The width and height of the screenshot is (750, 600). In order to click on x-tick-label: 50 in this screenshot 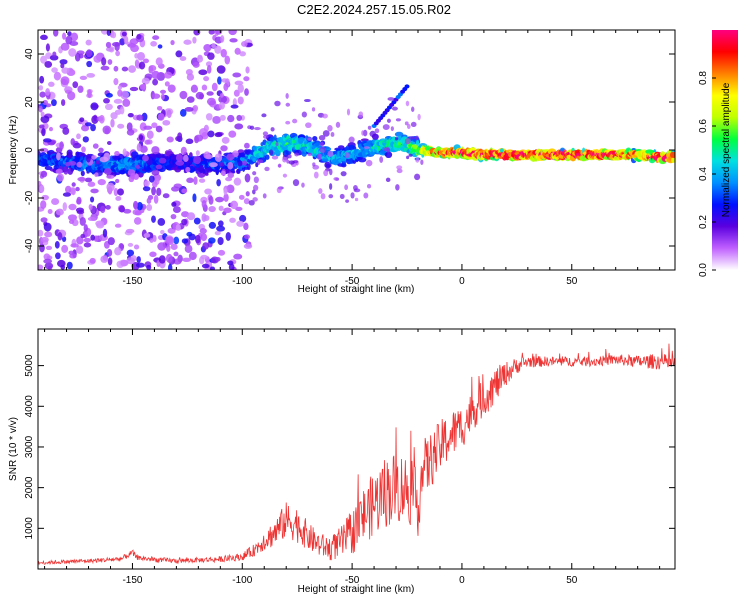, I will do `click(572, 580)`.